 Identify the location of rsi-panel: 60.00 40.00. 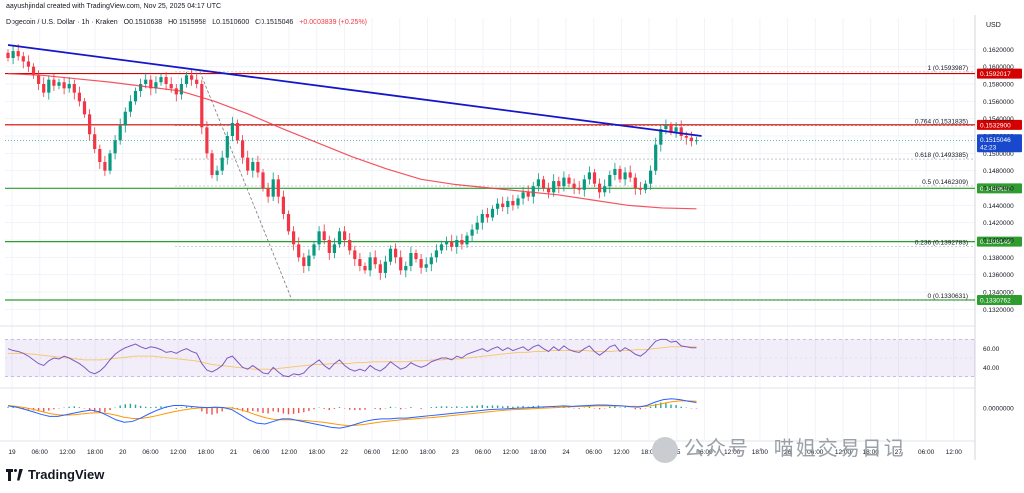
(502, 358).